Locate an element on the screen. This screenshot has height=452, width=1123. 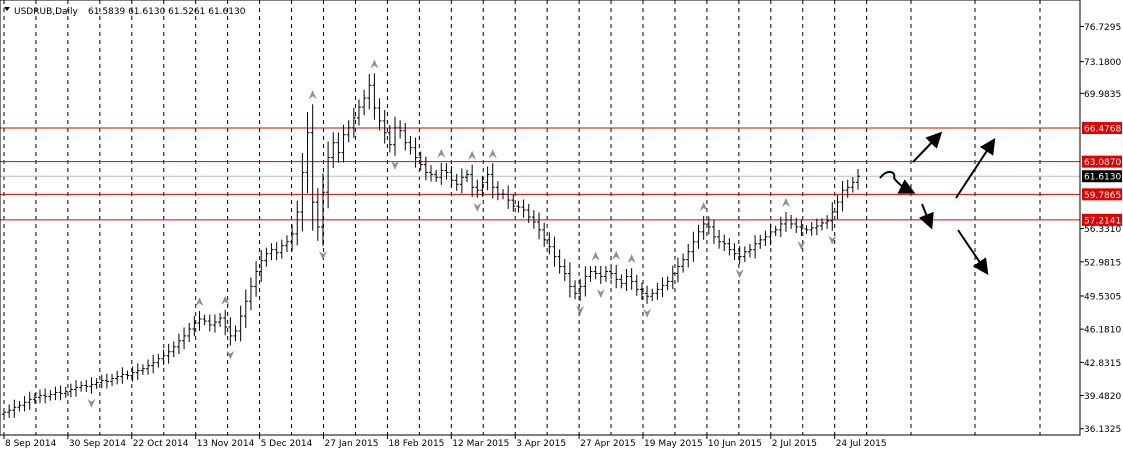
level-price-tag is located at coordinates (1102, 161).